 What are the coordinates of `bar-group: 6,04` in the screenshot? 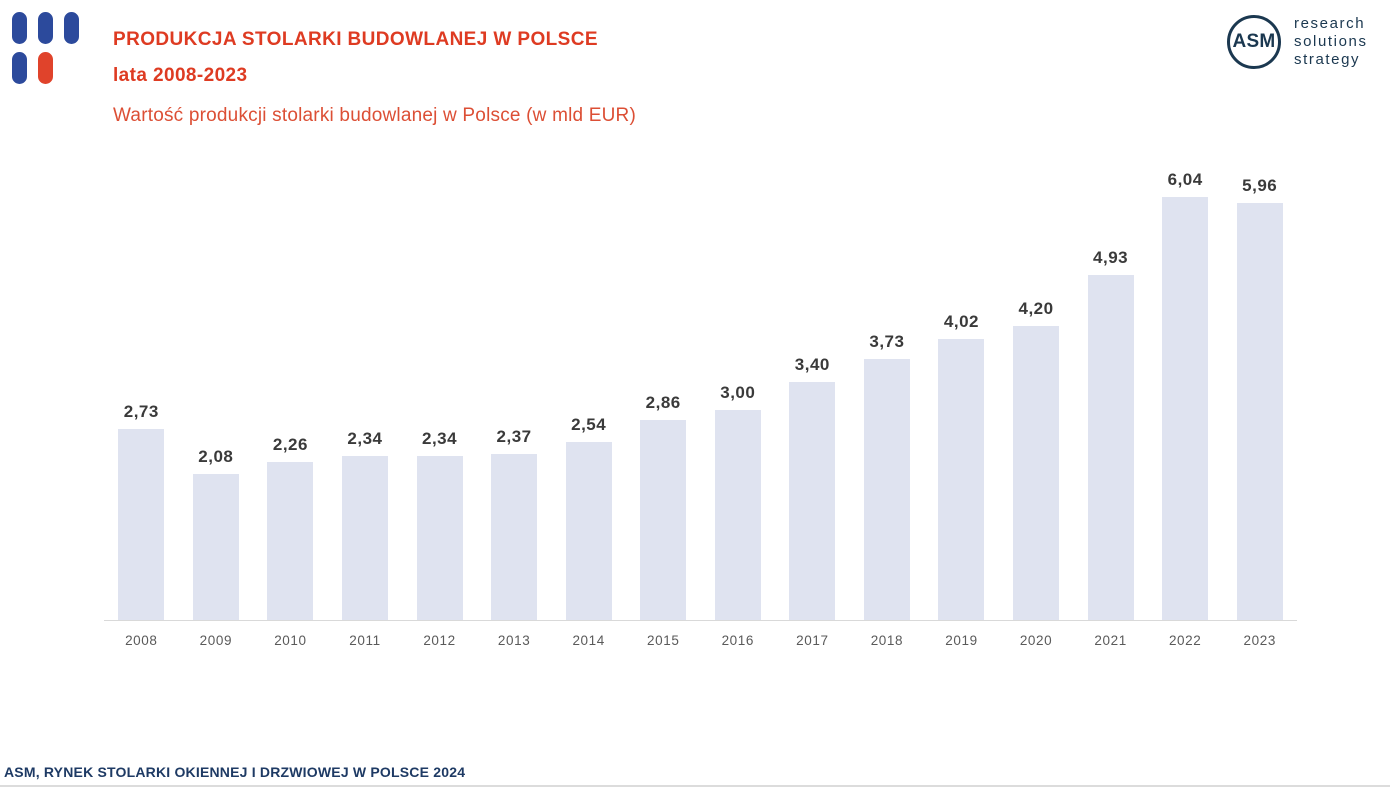 It's located at (1185, 395).